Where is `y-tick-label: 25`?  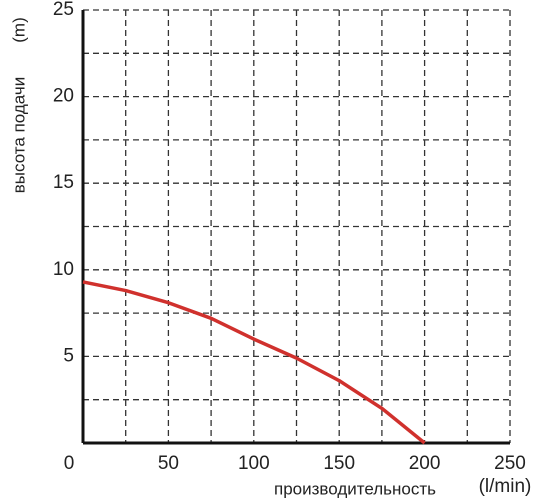 y-tick-label: 25 is located at coordinates (63, 10).